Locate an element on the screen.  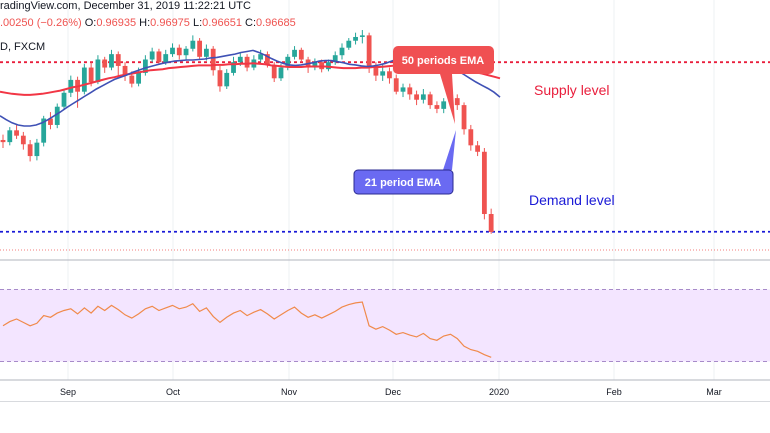
low-label: L: is located at coordinates (197, 23).